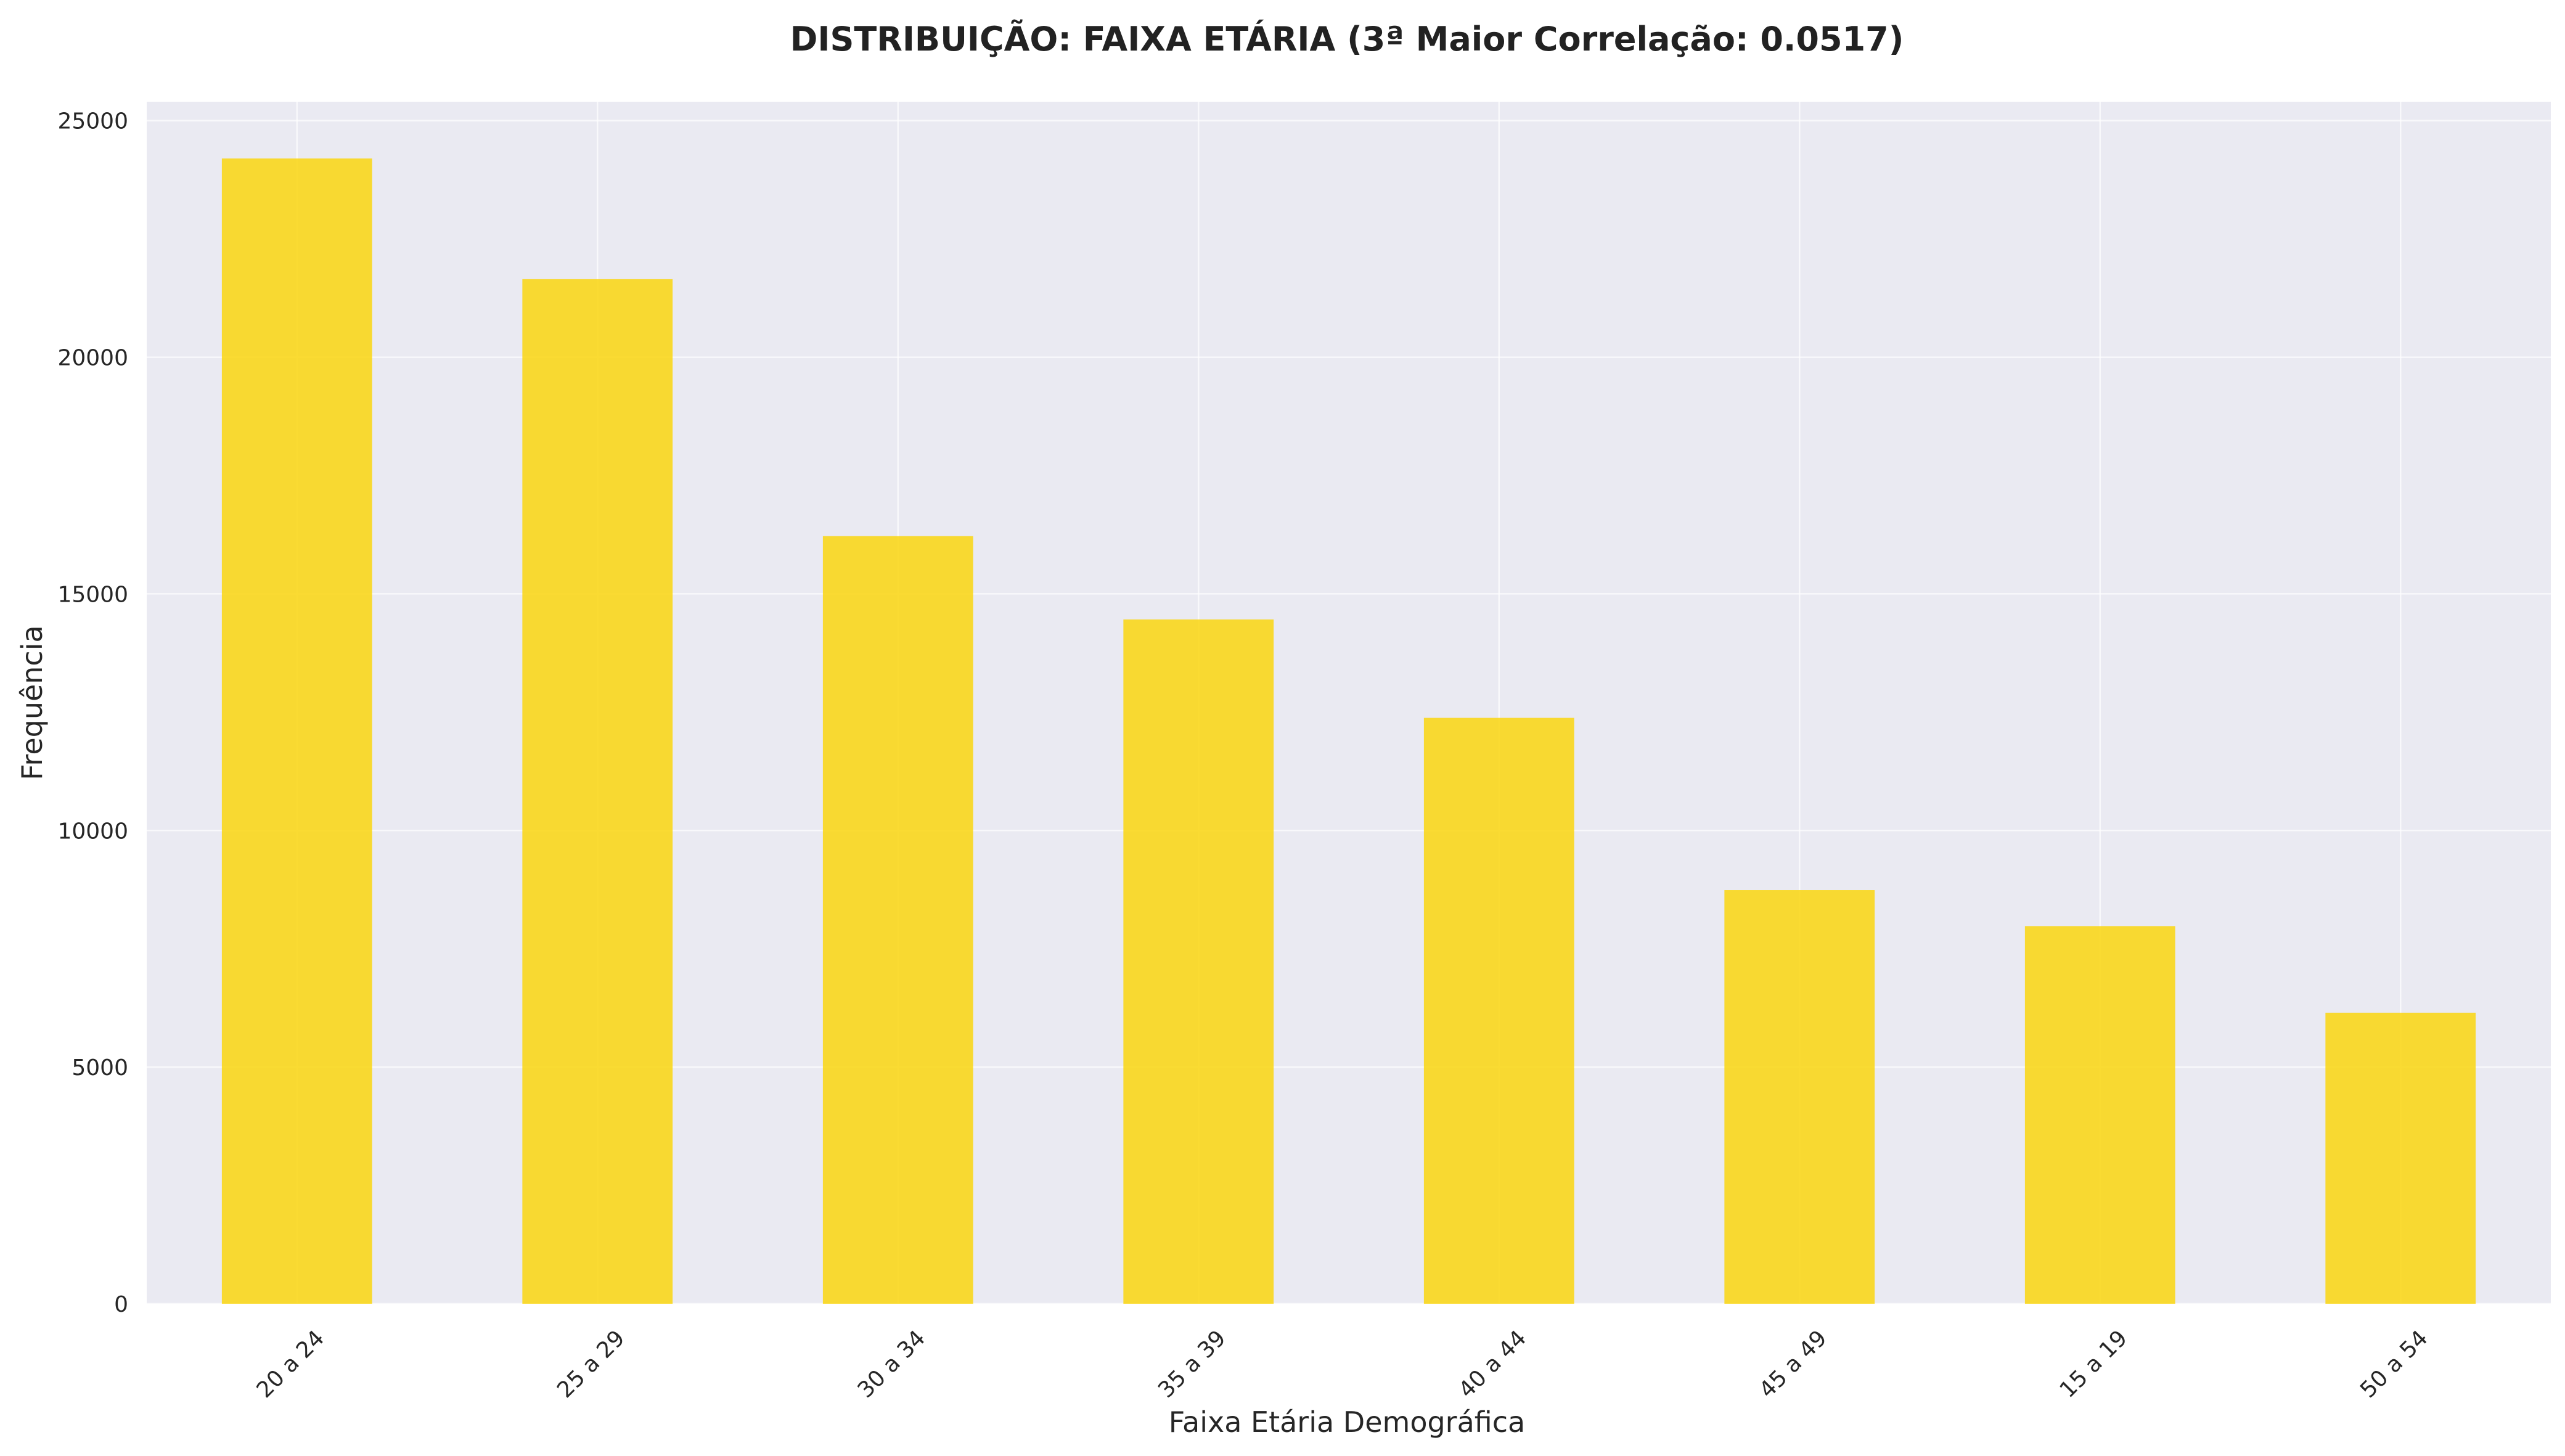  Describe the element at coordinates (32, 703) in the screenshot. I see `y-axis-label: Frequência` at that location.